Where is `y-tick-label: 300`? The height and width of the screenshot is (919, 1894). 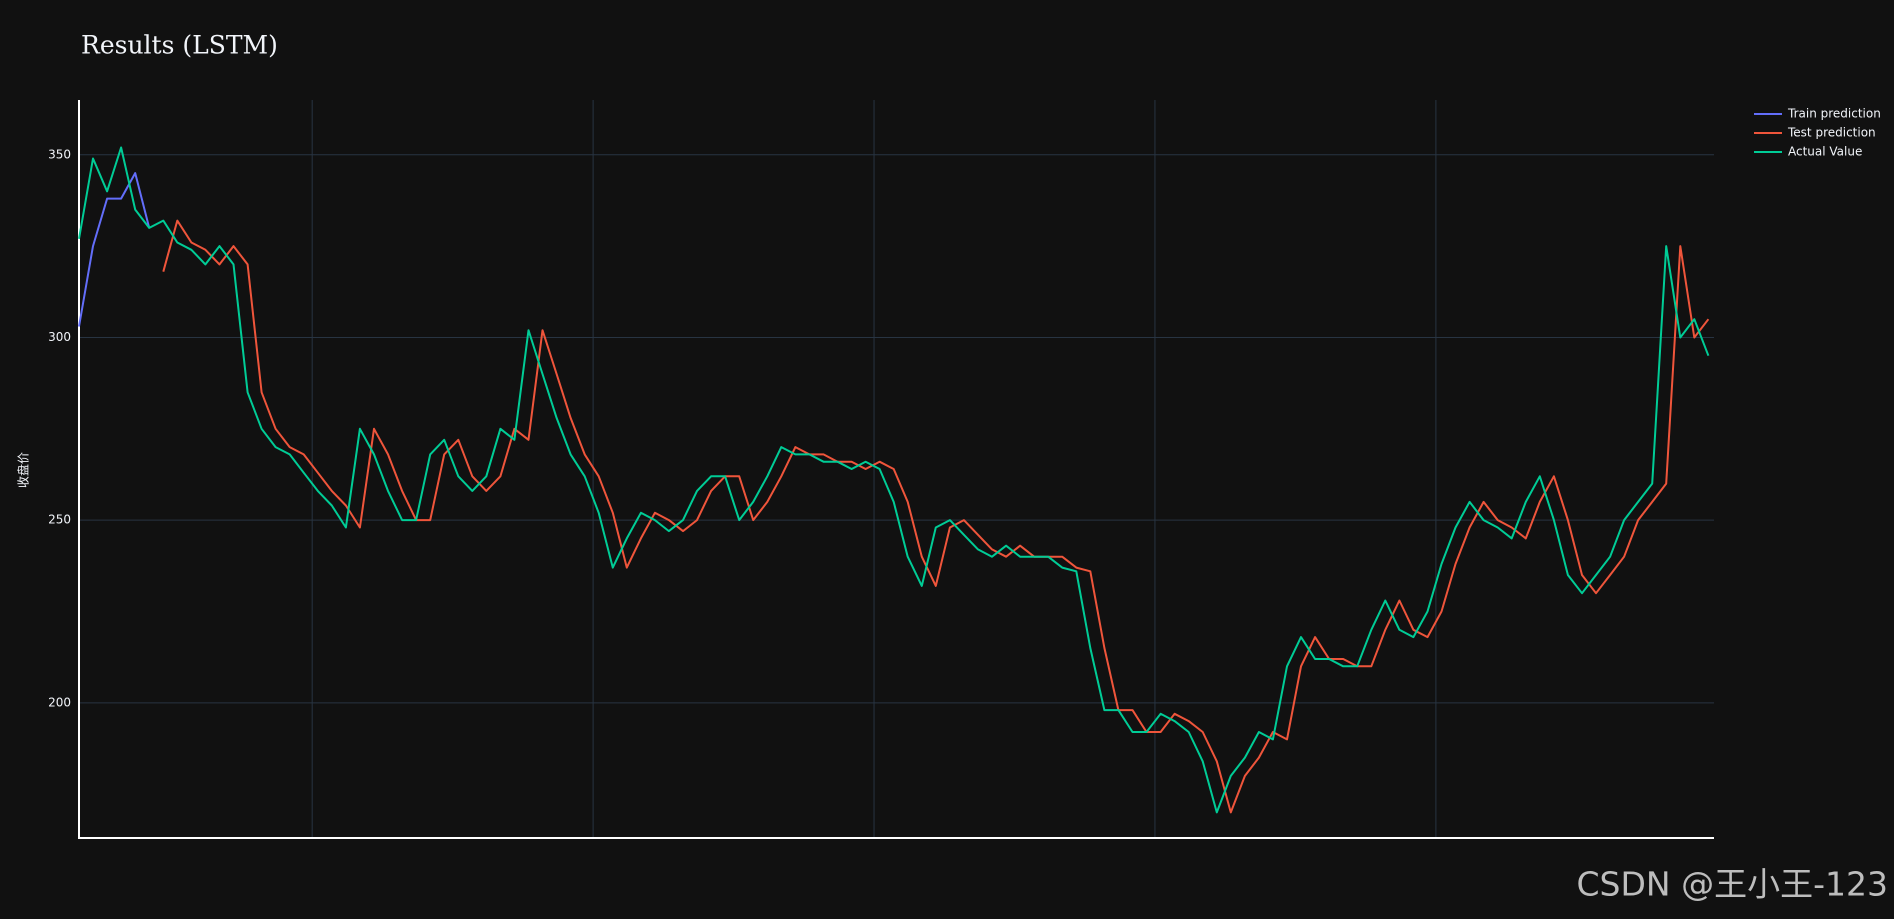
y-tick-label: 300 is located at coordinates (59, 337).